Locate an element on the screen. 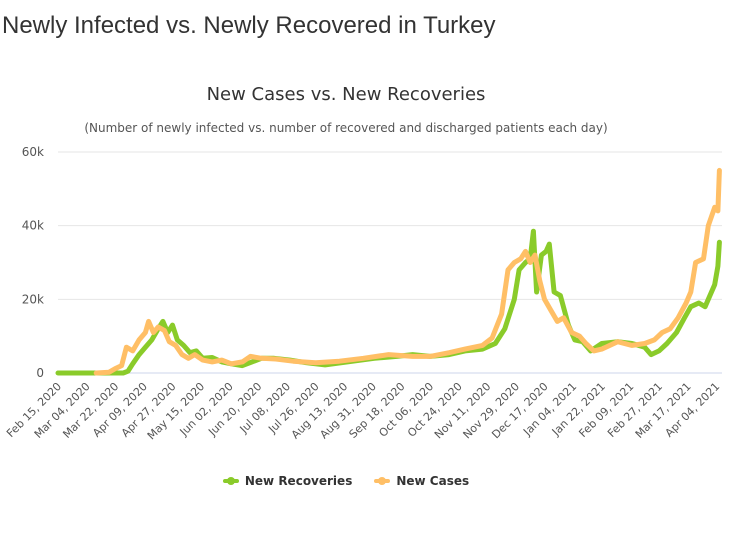  legend-swatch-recoveries is located at coordinates (230, 481).